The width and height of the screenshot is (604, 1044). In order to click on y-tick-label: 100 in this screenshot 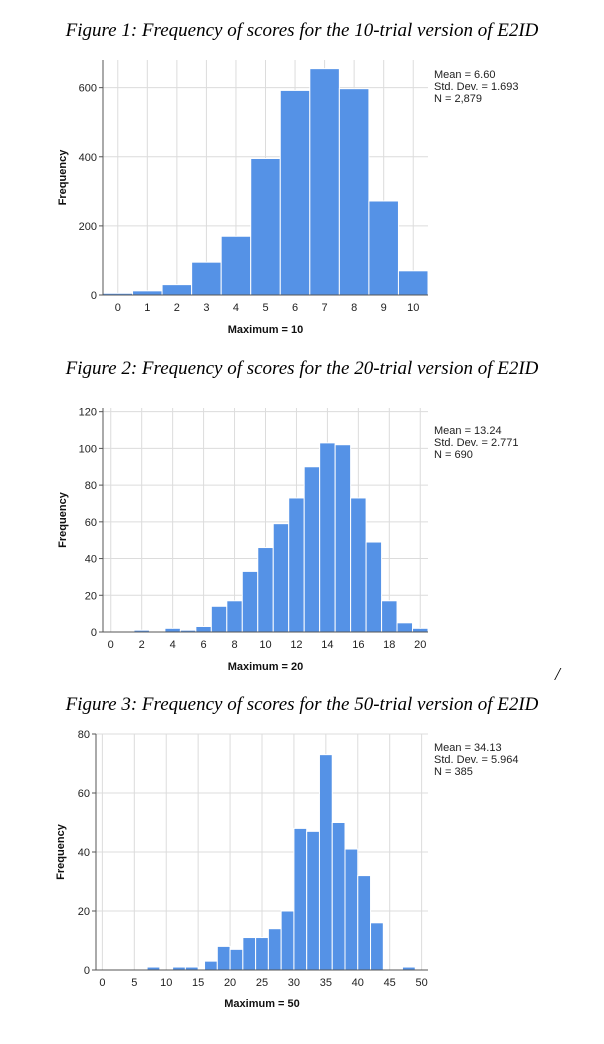, I will do `click(88, 449)`.